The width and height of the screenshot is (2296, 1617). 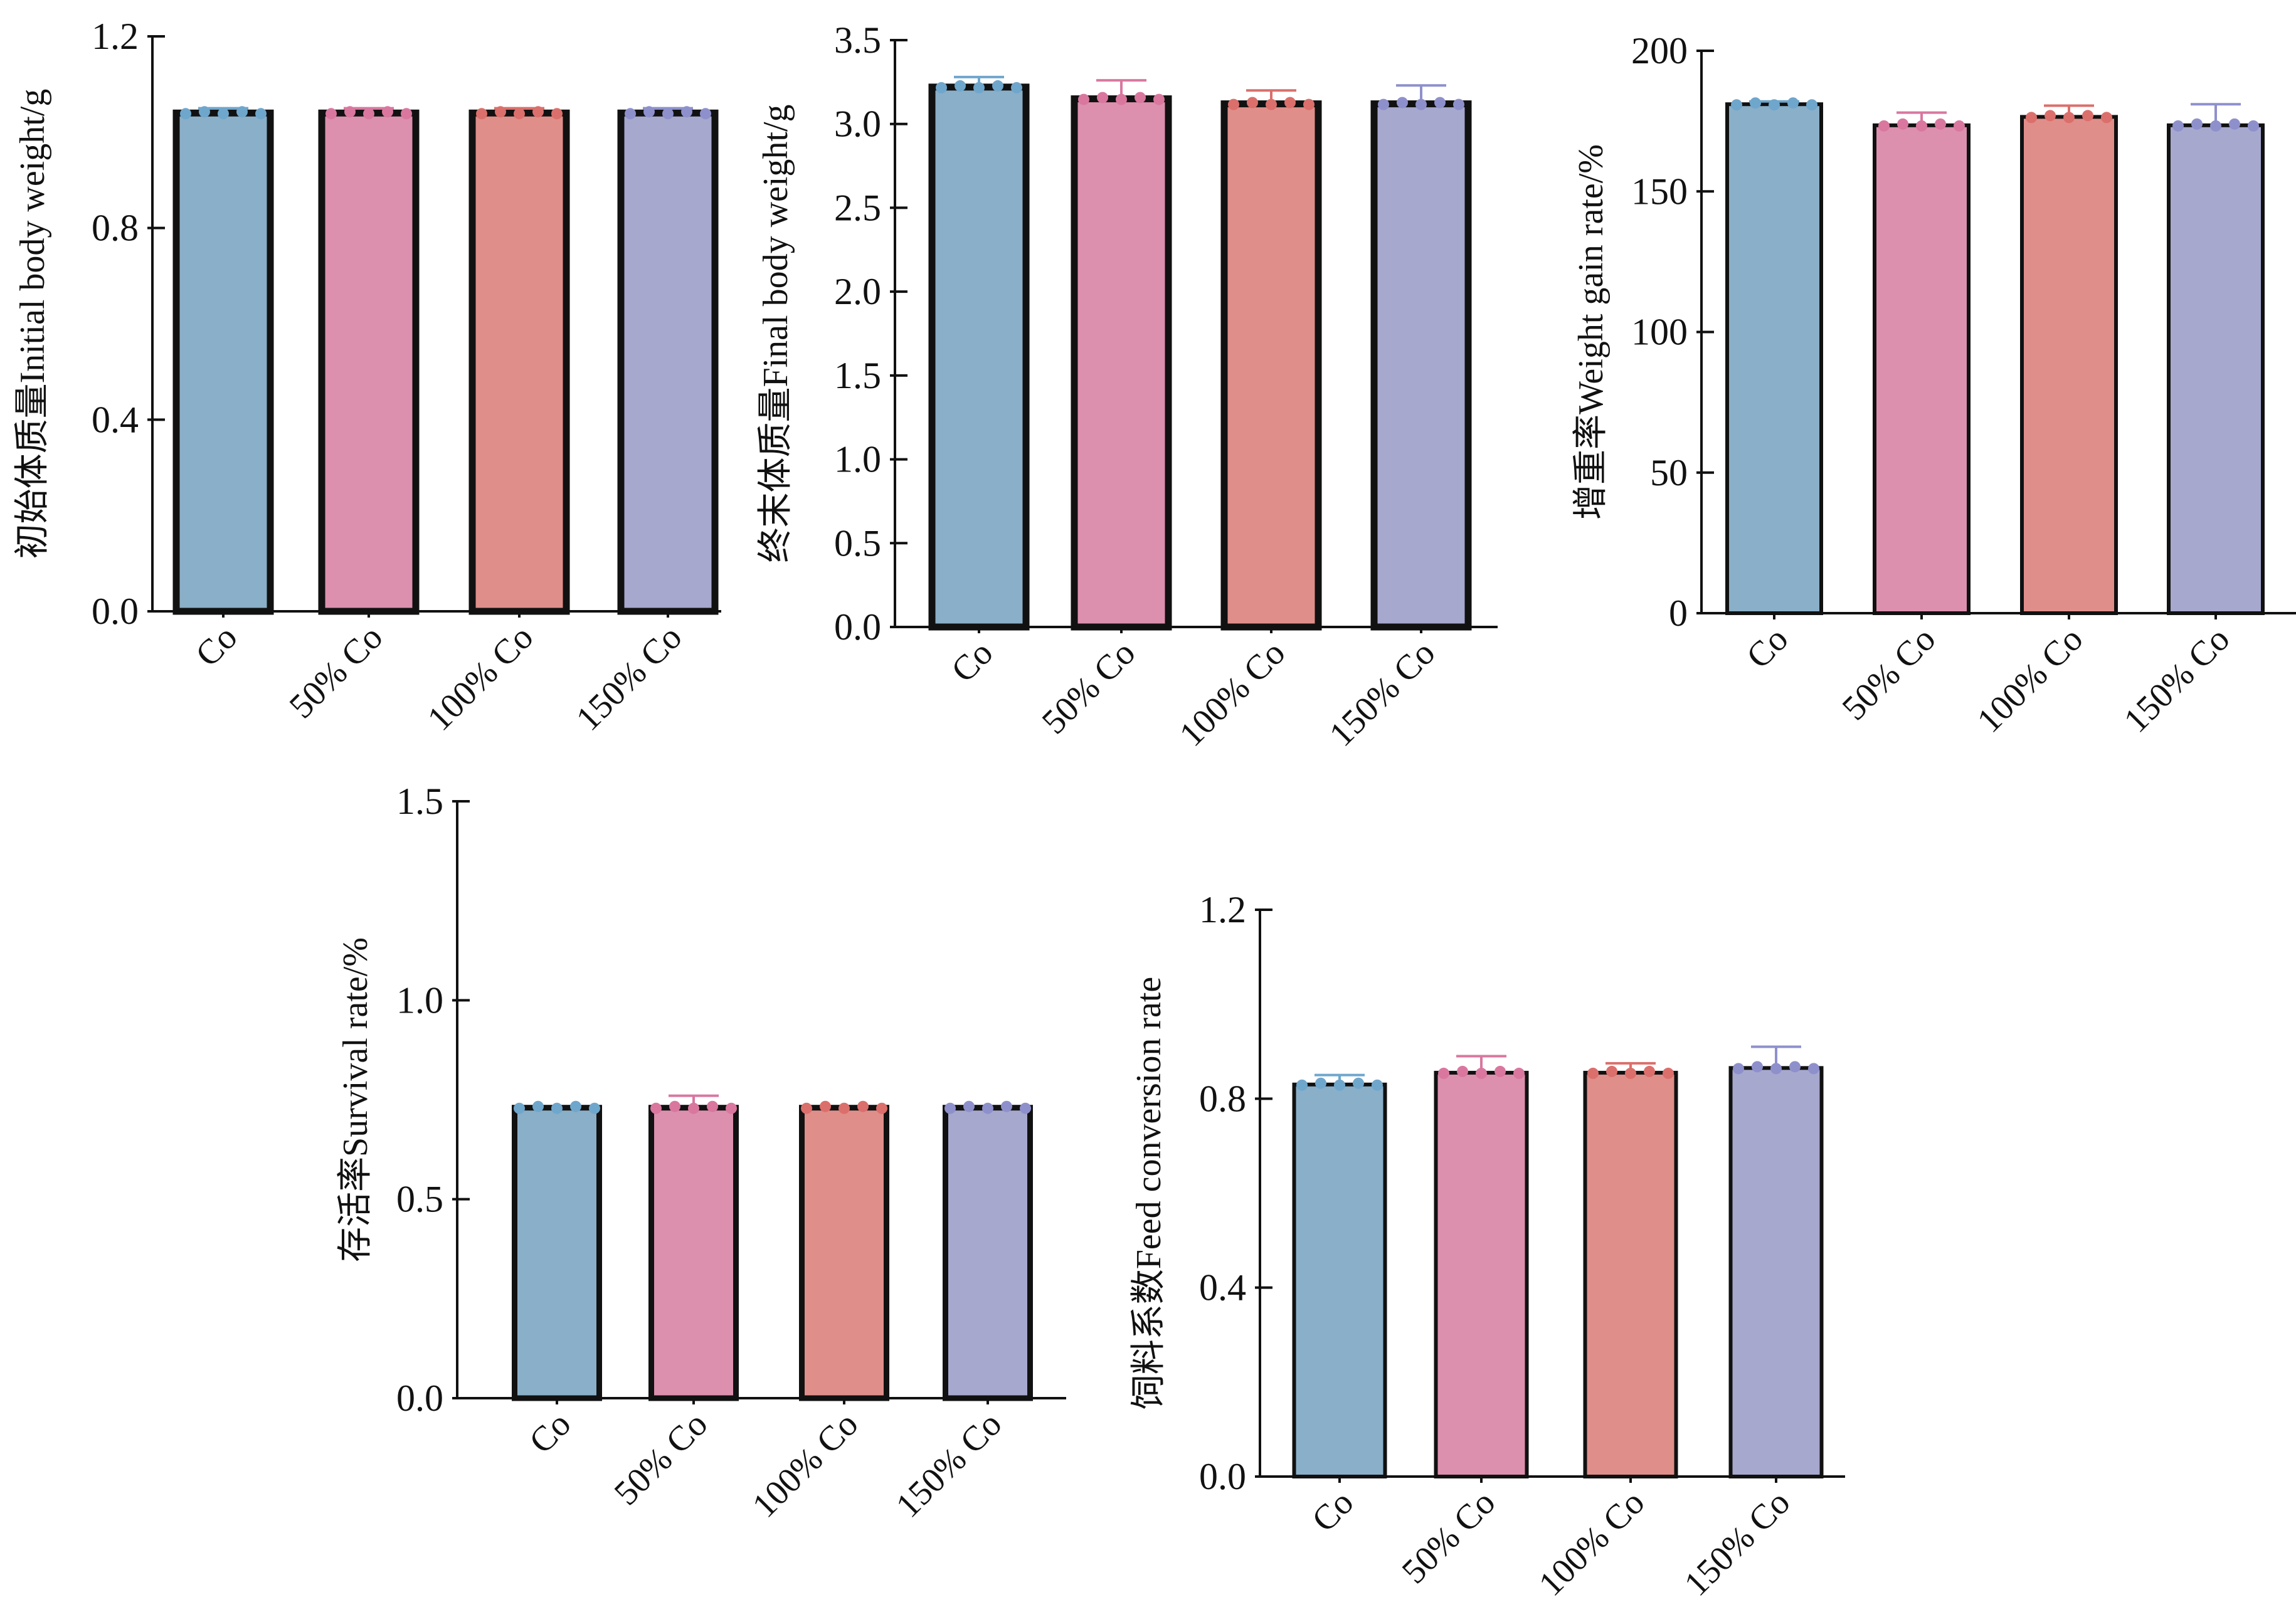 What do you see at coordinates (857, 40) in the screenshot?
I see `y-tick-label: 3.5` at bounding box center [857, 40].